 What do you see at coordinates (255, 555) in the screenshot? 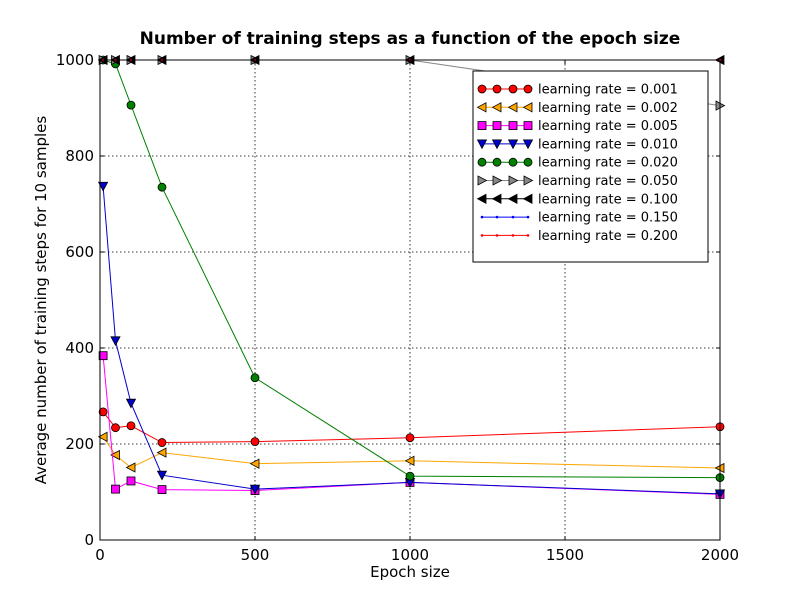
I see `x-tick-label: 500` at bounding box center [255, 555].